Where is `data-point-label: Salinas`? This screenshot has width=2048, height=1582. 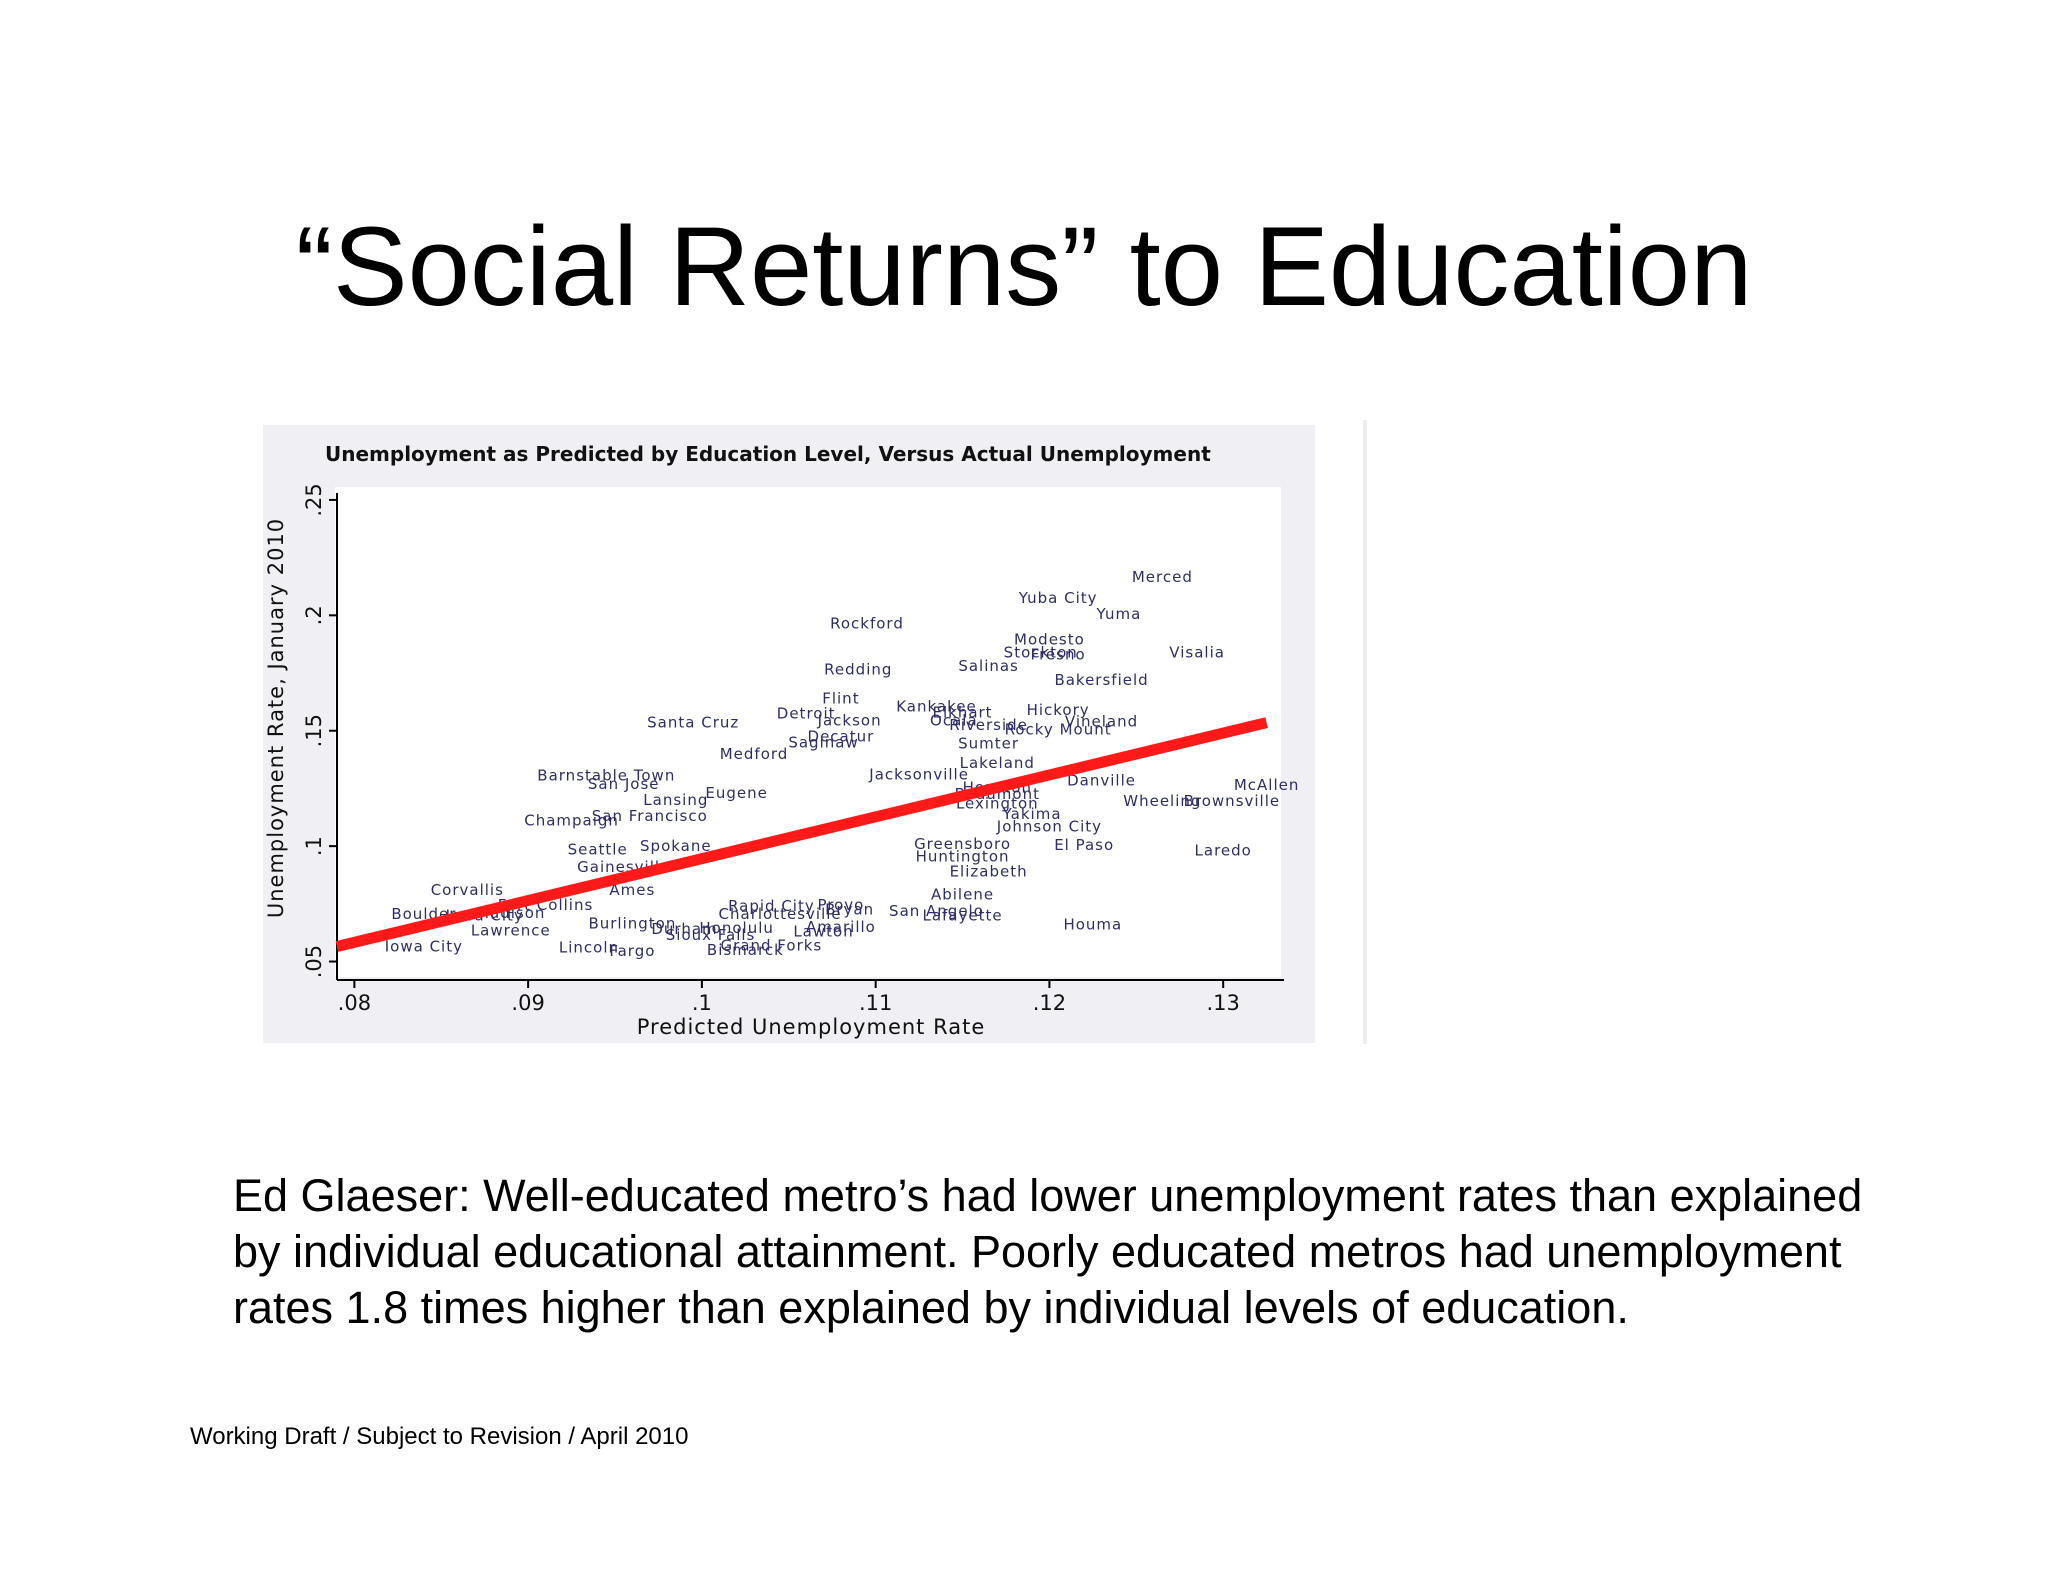
data-point-label: Salinas is located at coordinates (988, 666).